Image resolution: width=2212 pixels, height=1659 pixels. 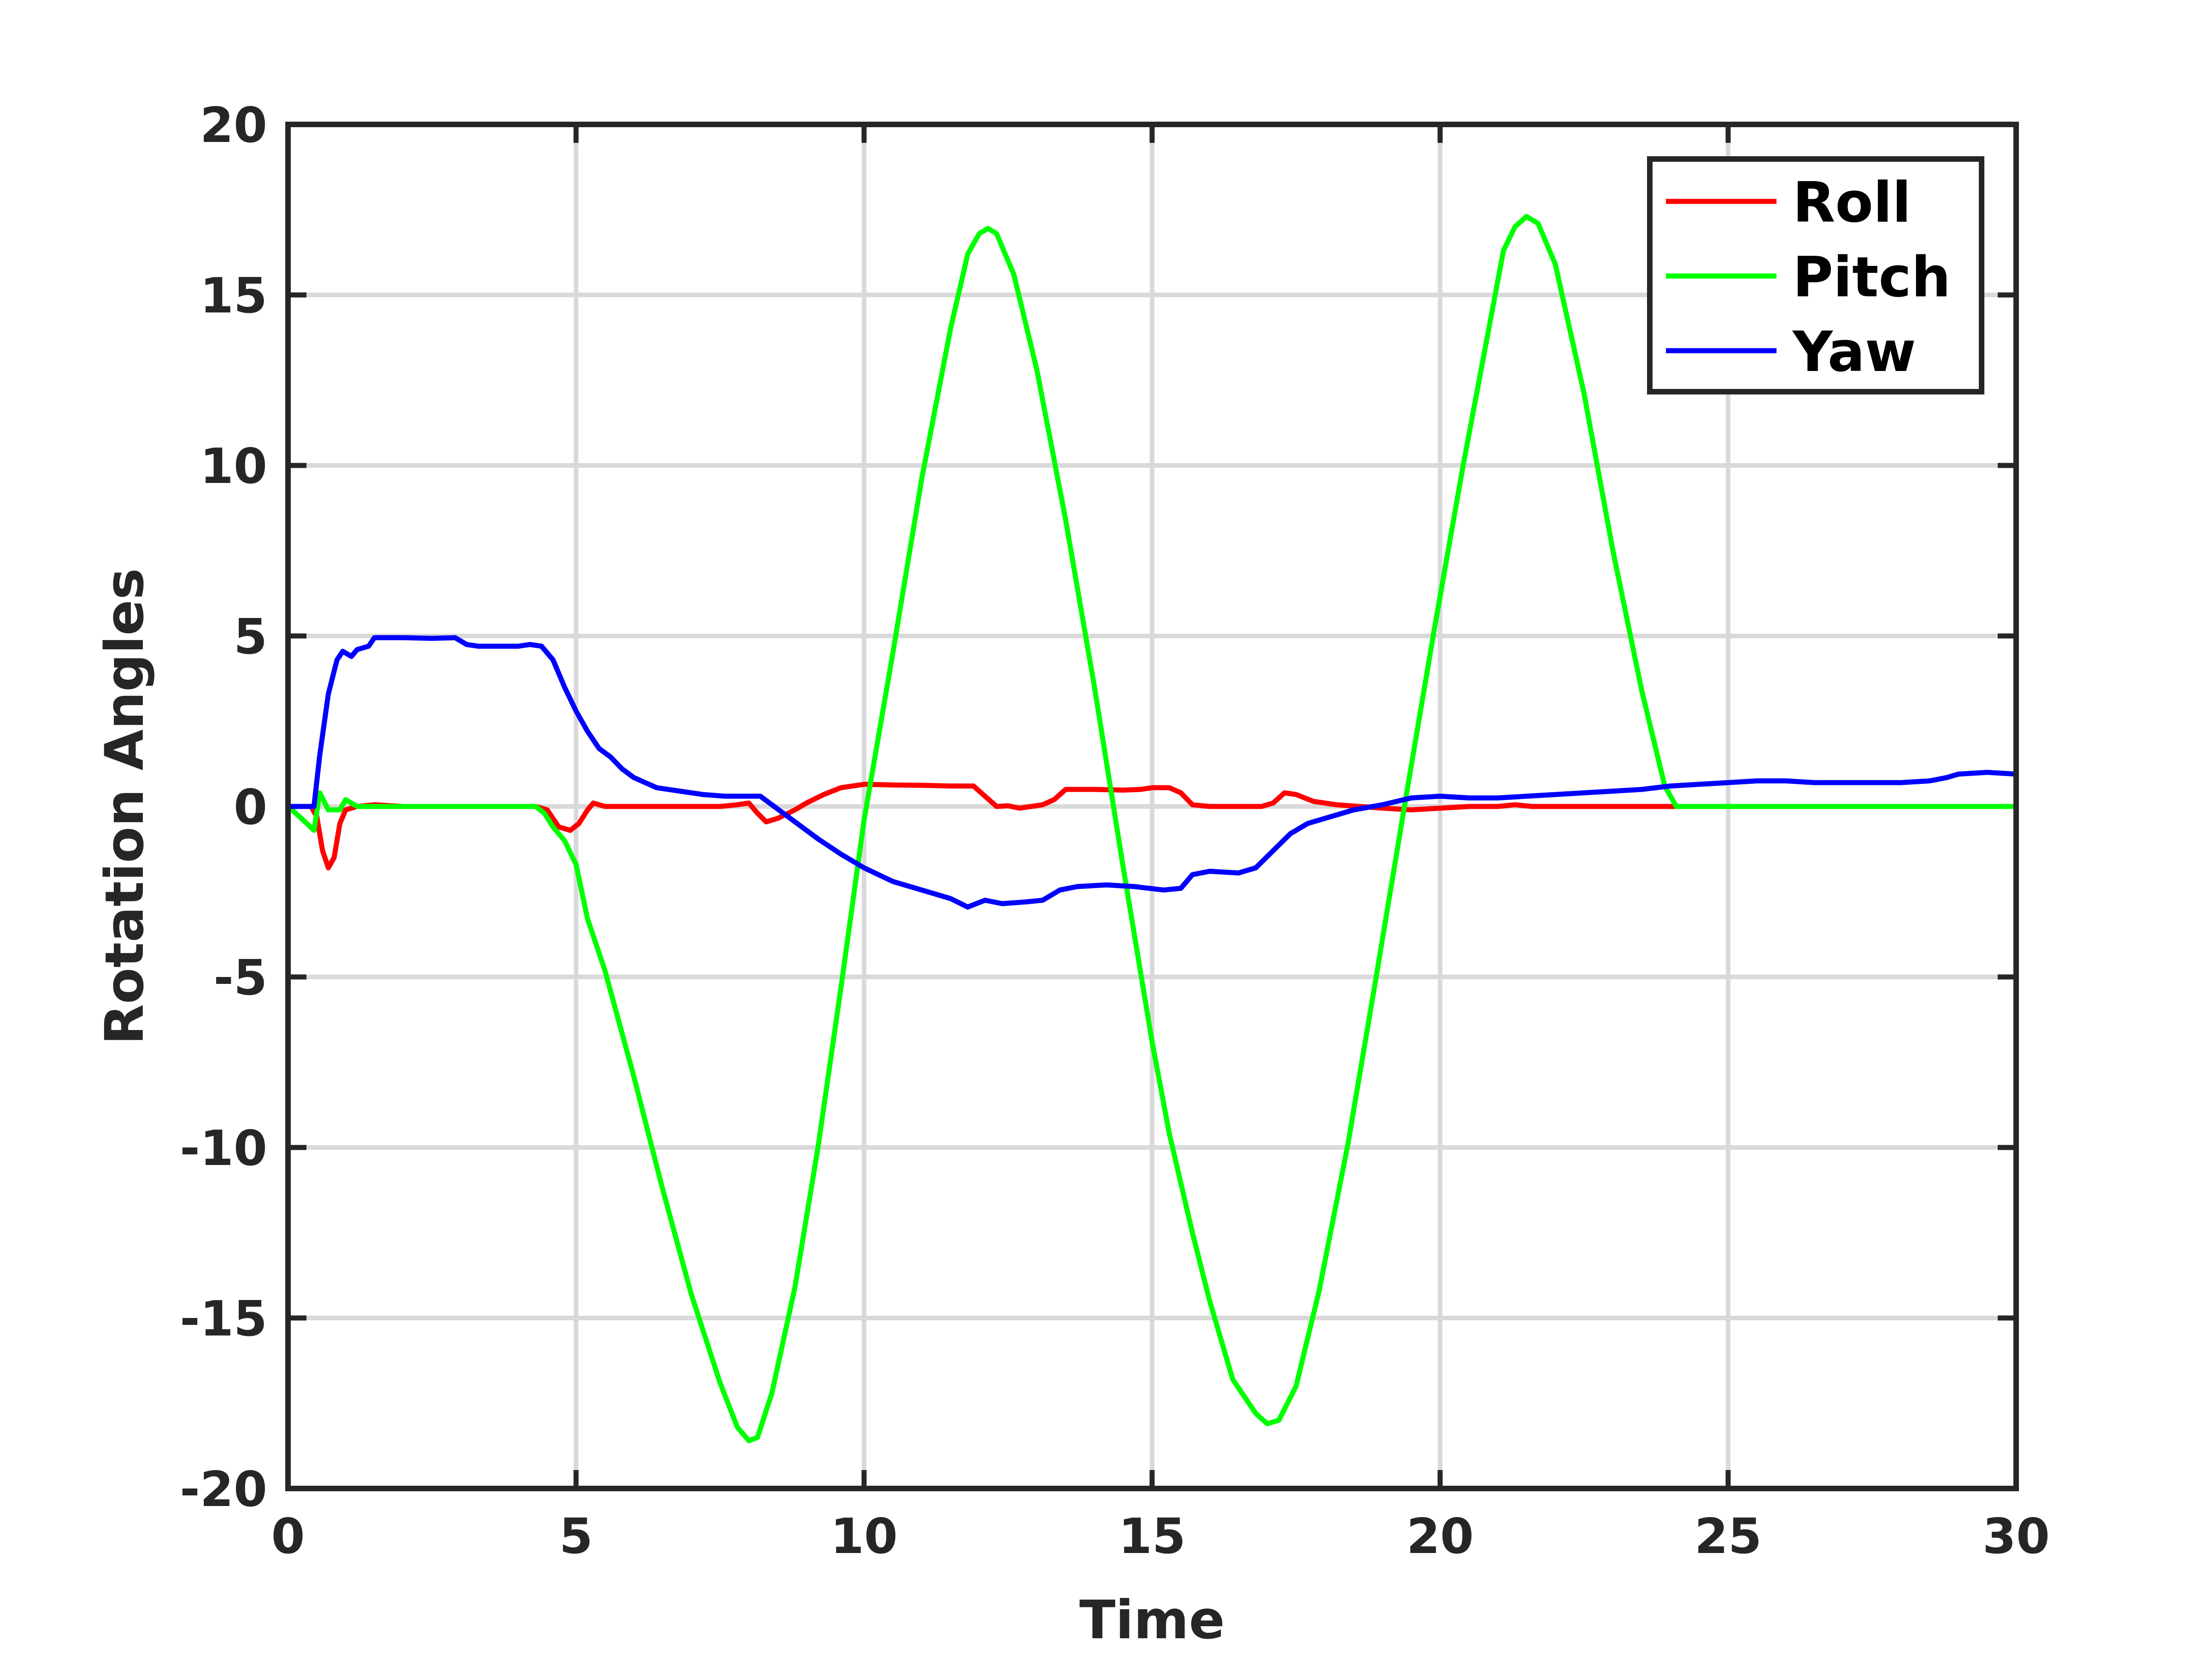 I want to click on legend: Roll Pitch Yaw, so click(x=1815, y=275).